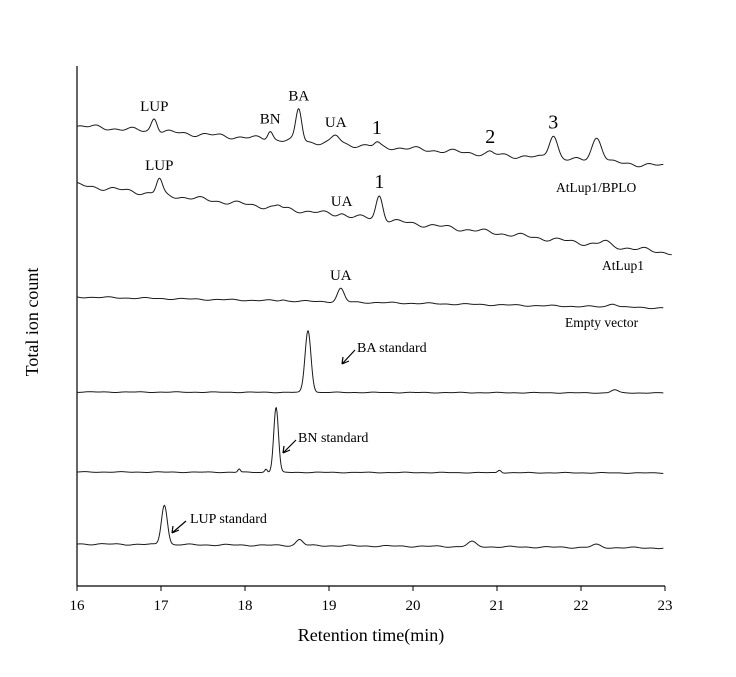 Image resolution: width=736 pixels, height=677 pixels. I want to click on y-axis-title: Total ion count, so click(32, 322).